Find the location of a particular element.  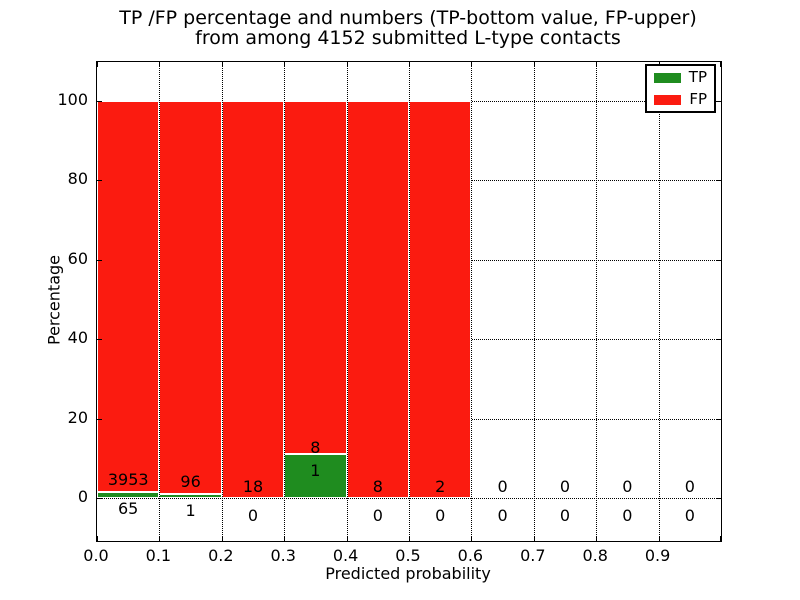

x-tick-label: 0.6 is located at coordinates (470, 555).